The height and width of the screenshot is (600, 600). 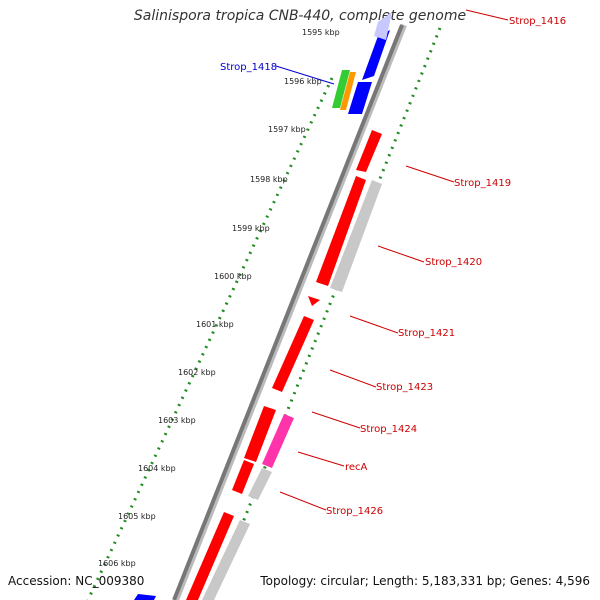 What do you see at coordinates (388, 429) in the screenshot?
I see `gene-label-strop1424: Strop_1424` at bounding box center [388, 429].